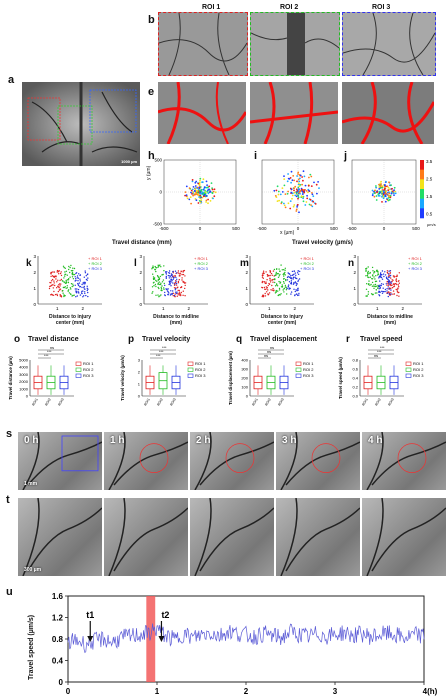  I want to click on scatter-ytick: 2, so click(34, 272).